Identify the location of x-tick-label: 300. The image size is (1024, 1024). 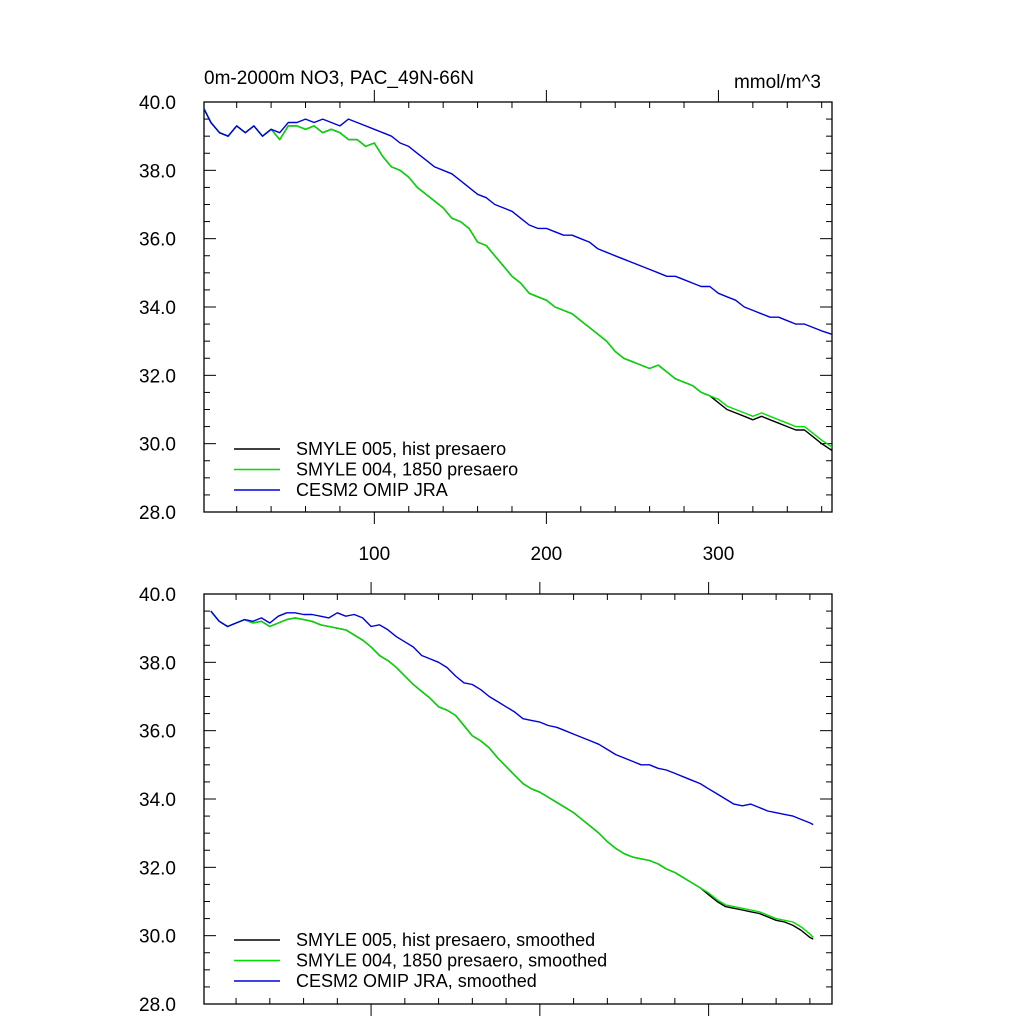
(719, 554).